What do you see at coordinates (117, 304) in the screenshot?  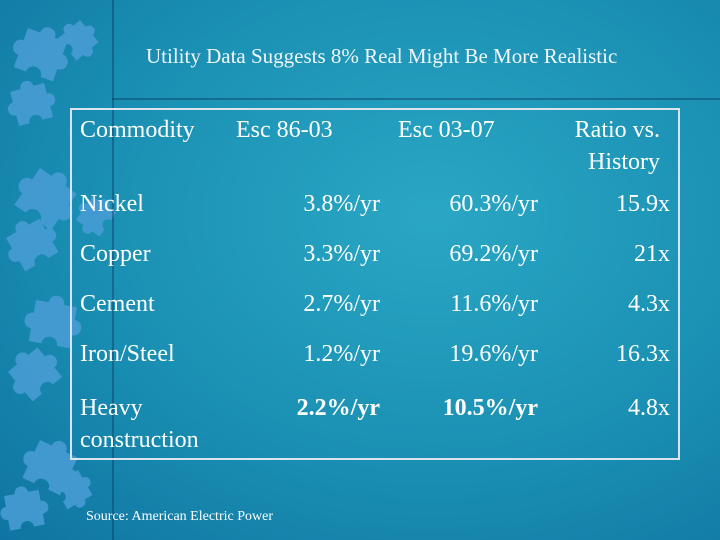 I see `table-row-commodity: Cement` at bounding box center [117, 304].